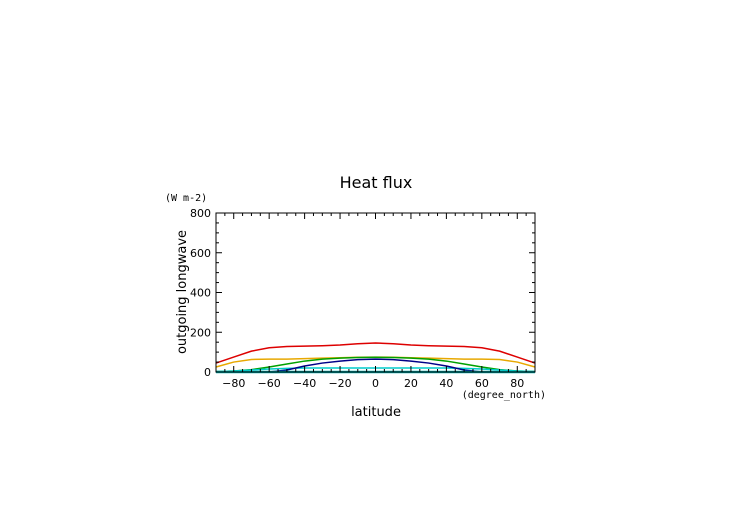  Describe the element at coordinates (446, 383) in the screenshot. I see `x-tick-label: 40` at that location.